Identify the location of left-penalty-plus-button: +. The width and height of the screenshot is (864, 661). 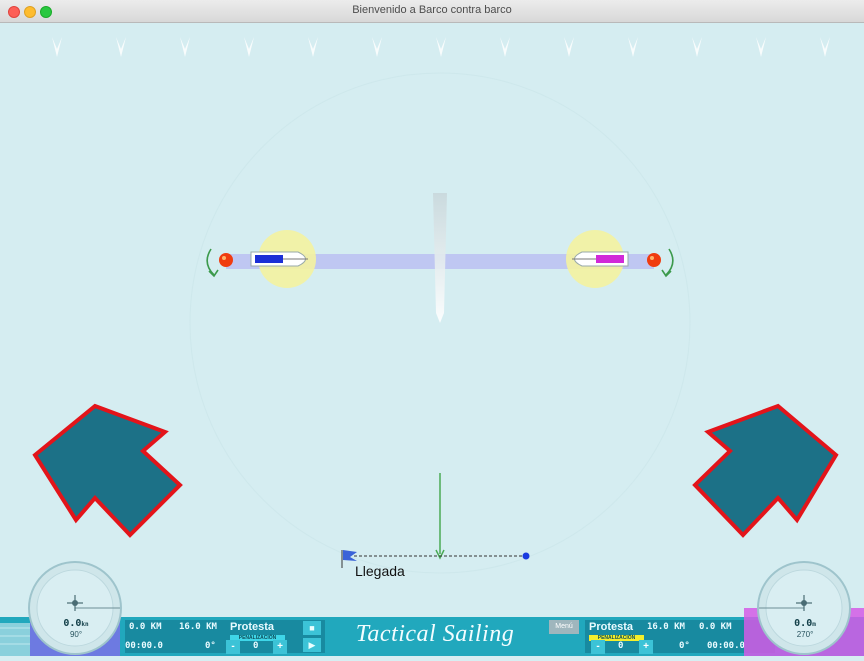
(280, 647).